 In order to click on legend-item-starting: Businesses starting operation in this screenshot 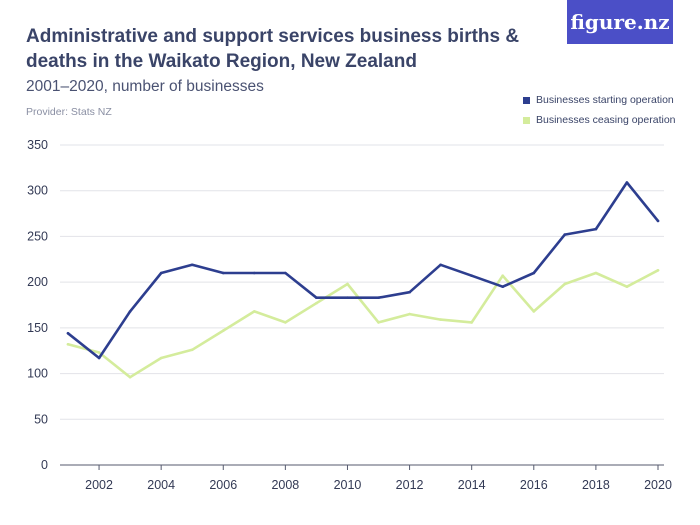, I will do `click(599, 100)`.